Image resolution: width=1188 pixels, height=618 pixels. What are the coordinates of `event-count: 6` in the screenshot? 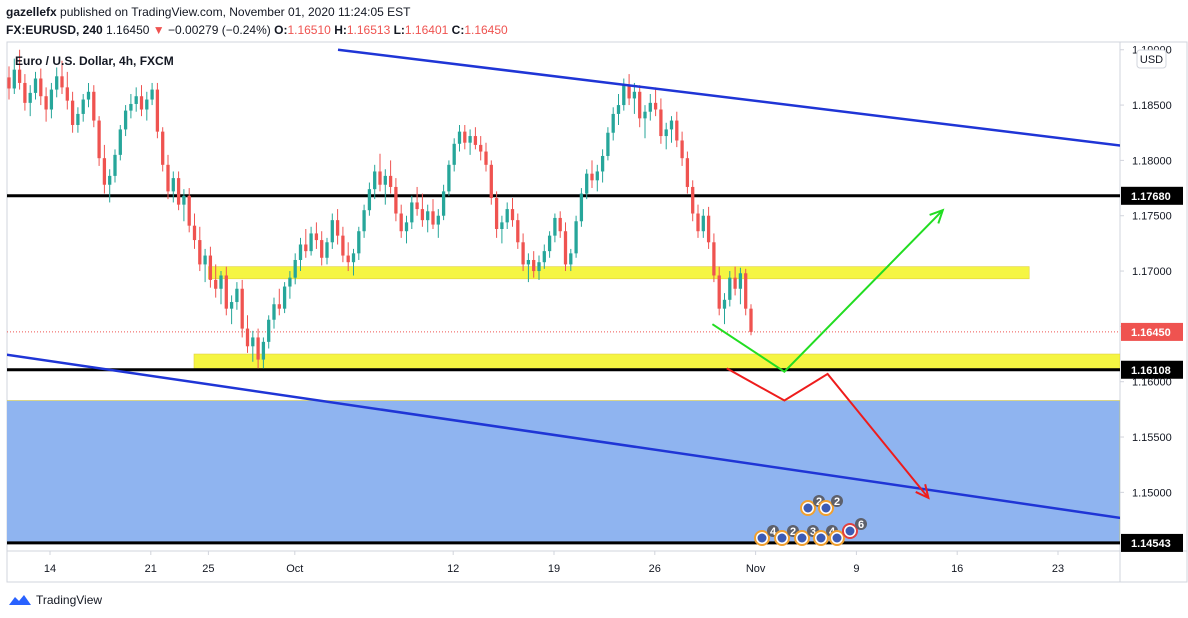 It's located at (861, 525).